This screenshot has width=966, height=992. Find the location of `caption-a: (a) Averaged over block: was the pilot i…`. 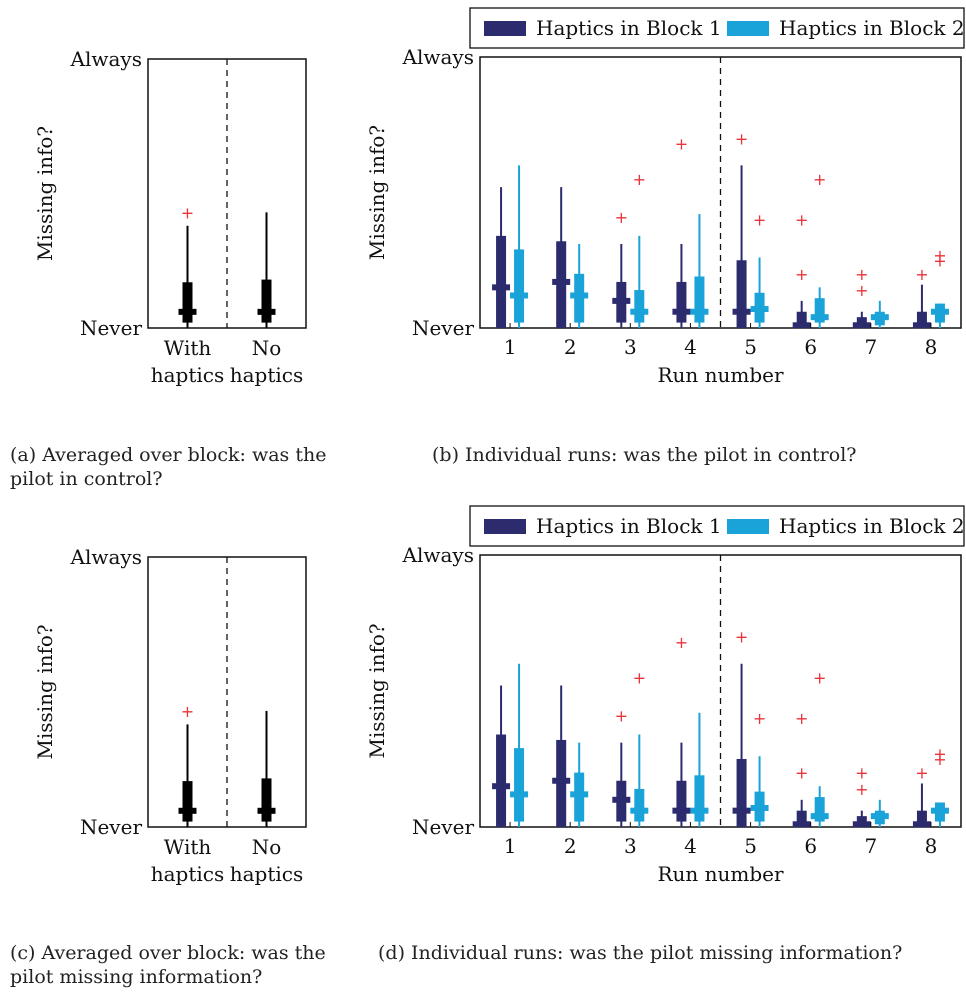

caption-a: (a) Averaged over block: was the pilot i… is located at coordinates (168, 467).